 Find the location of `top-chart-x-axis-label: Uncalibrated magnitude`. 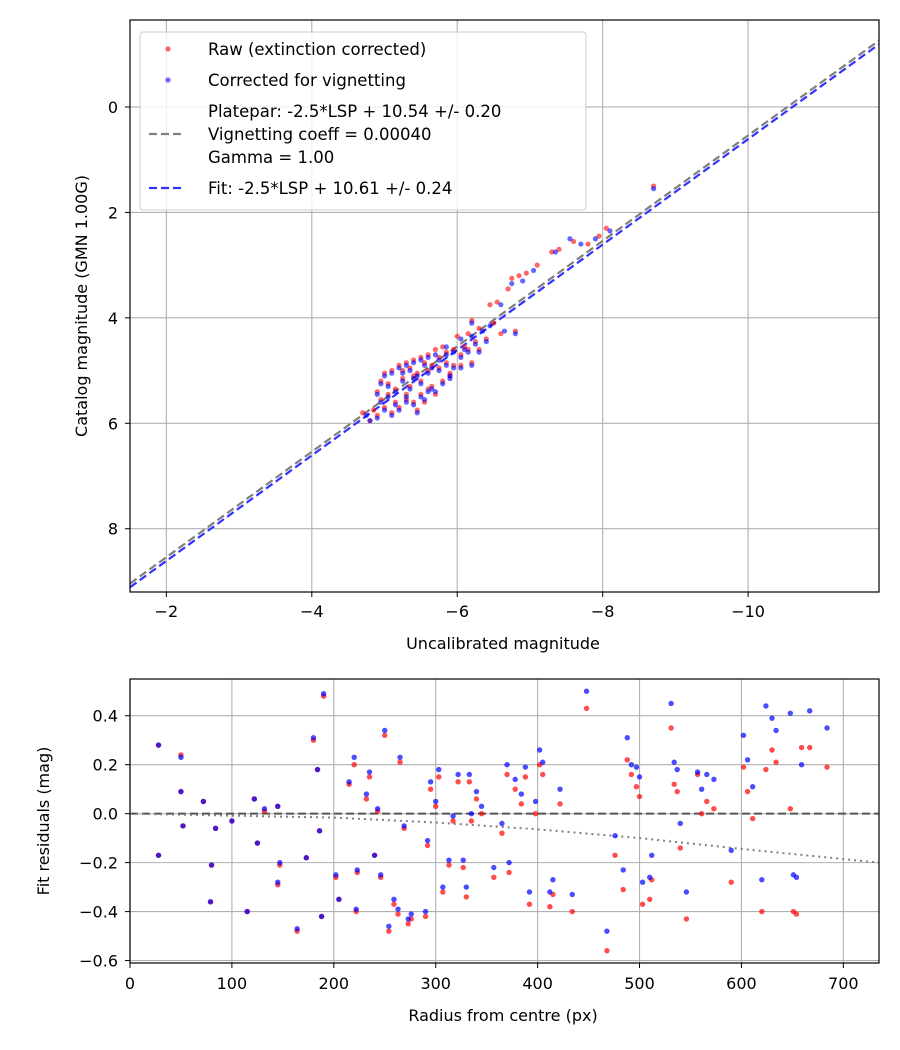

top-chart-x-axis-label: Uncalibrated magnitude is located at coordinates (503, 643).